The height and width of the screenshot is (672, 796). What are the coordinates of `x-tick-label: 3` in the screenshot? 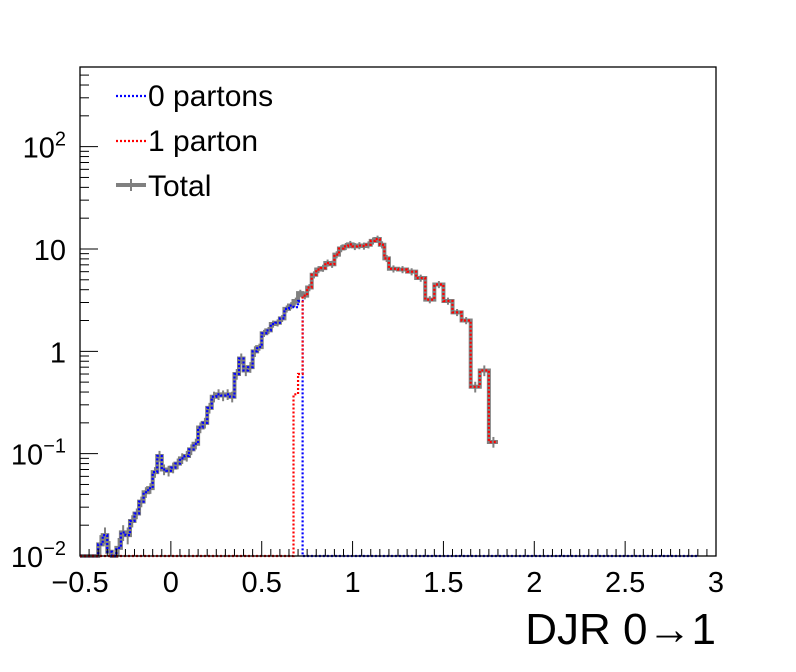 It's located at (716, 583).